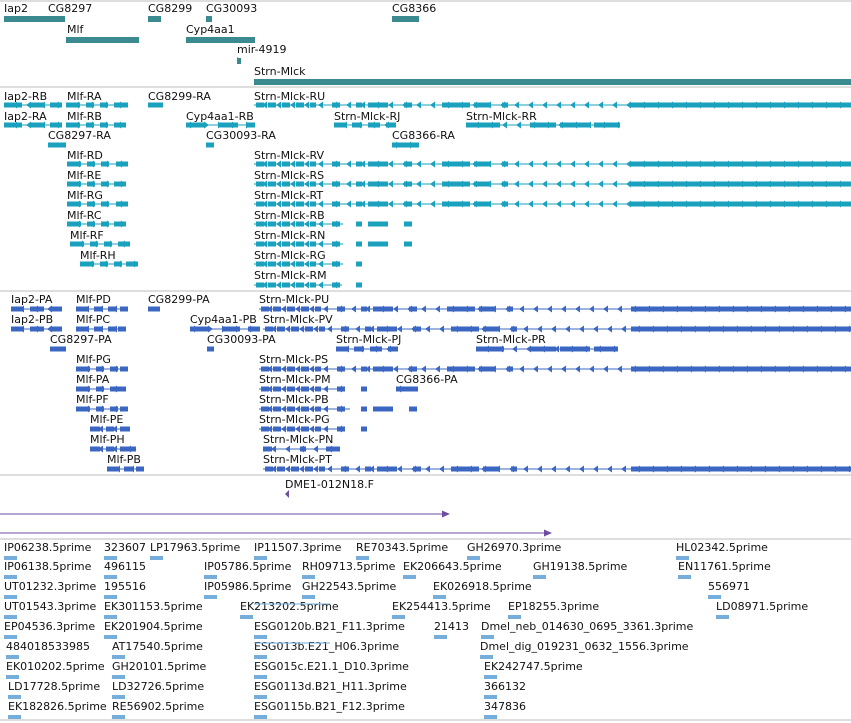 Image resolution: width=851 pixels, height=723 pixels. What do you see at coordinates (308, 258) in the screenshot?
I see `transcript-strn-mlck-rg: Strn-Mlck-RG` at bounding box center [308, 258].